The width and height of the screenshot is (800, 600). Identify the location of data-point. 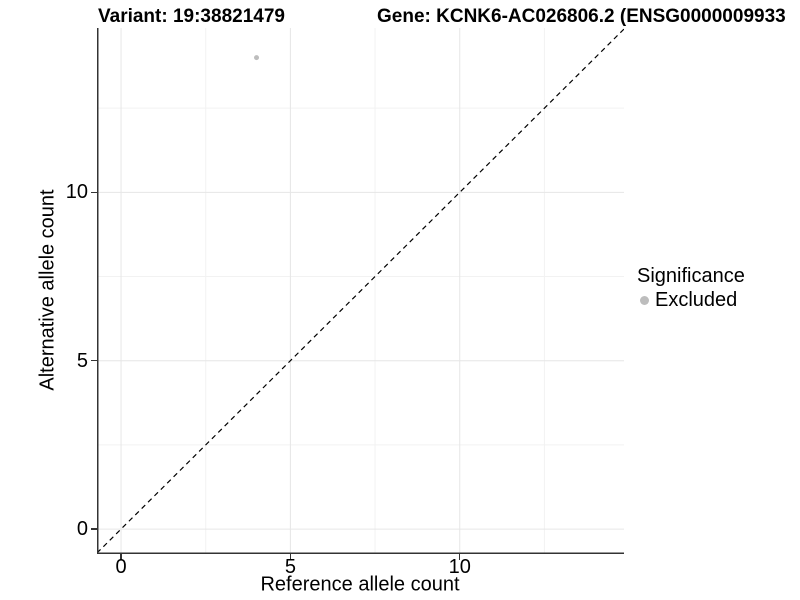
(257, 58).